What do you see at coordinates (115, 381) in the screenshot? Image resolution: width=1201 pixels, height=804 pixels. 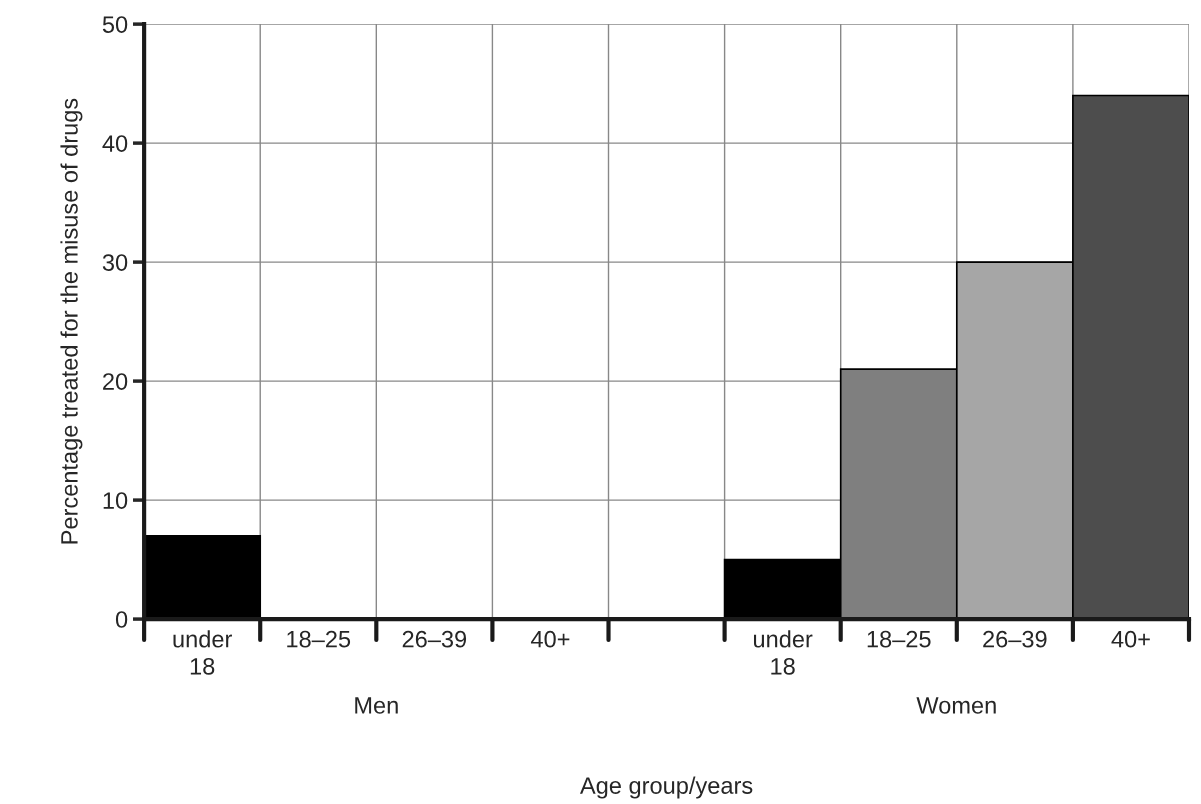 I see `y-tick-label: 20` at bounding box center [115, 381].